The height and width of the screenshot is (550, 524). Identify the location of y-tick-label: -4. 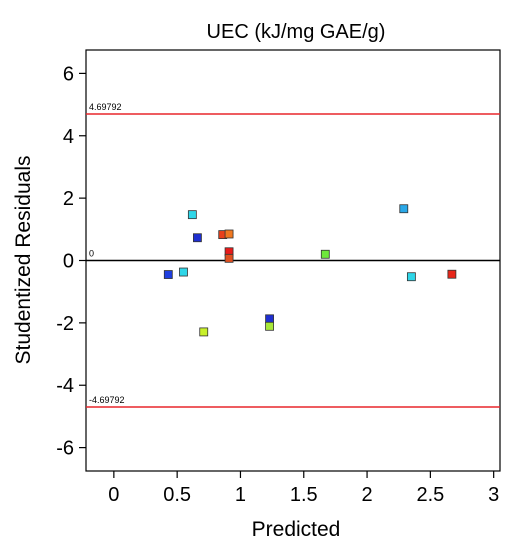
(65, 386).